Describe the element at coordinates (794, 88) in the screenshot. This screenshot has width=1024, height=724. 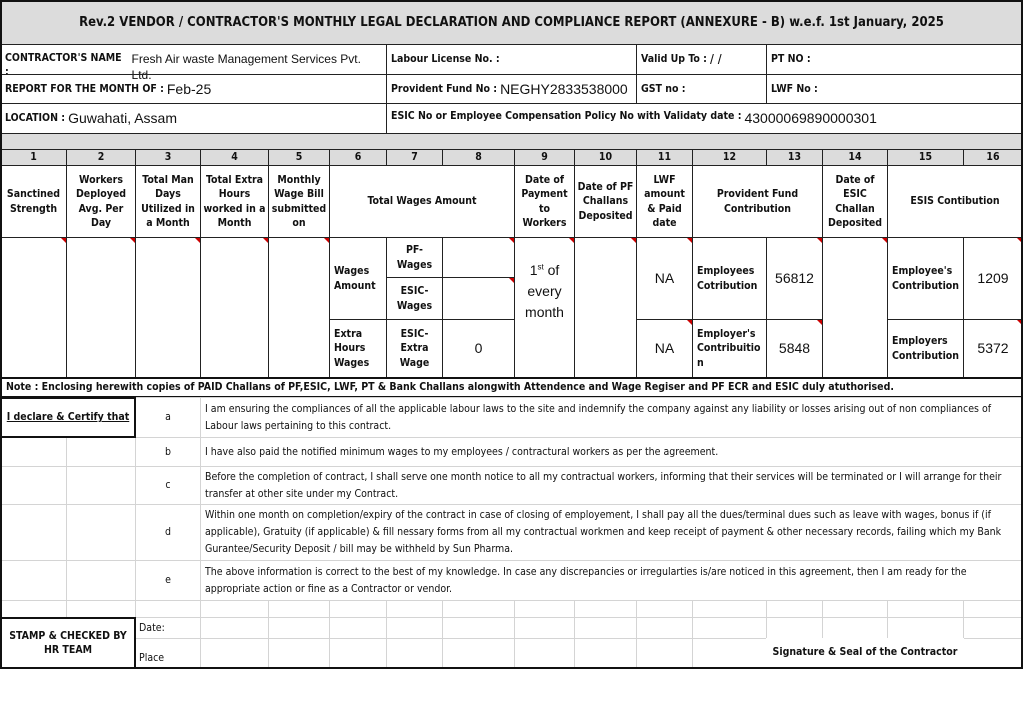
I see `lwf-no-label: LWF No :` at that location.